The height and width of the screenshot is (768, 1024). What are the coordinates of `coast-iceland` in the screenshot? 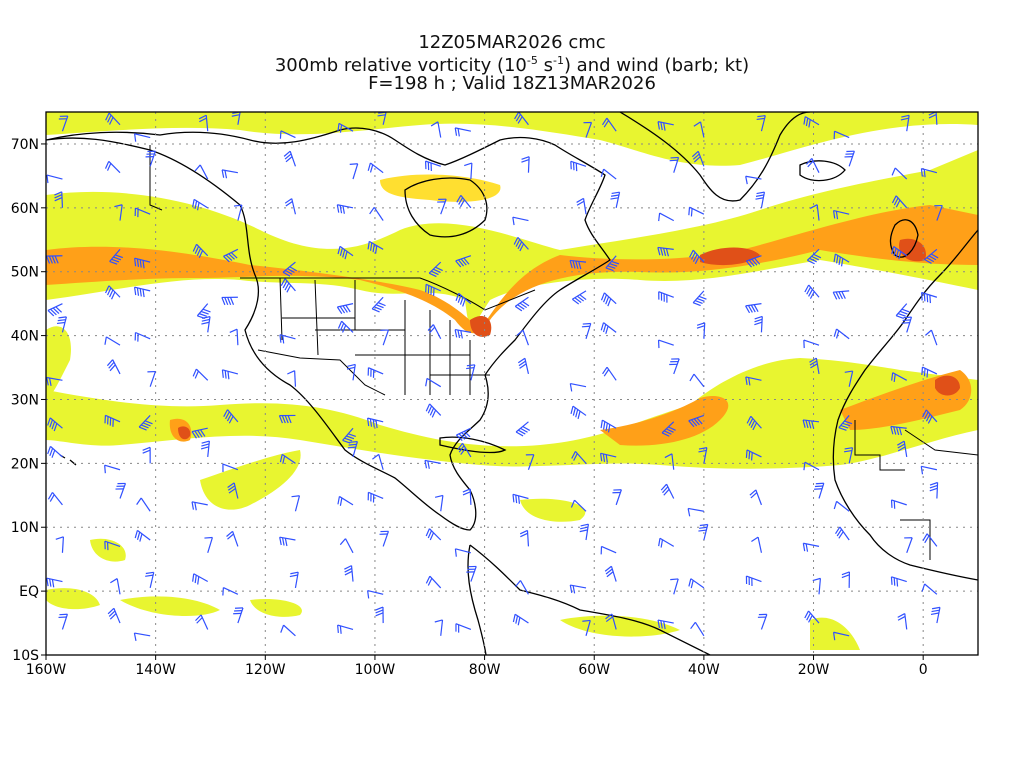 It's located at (822, 171).